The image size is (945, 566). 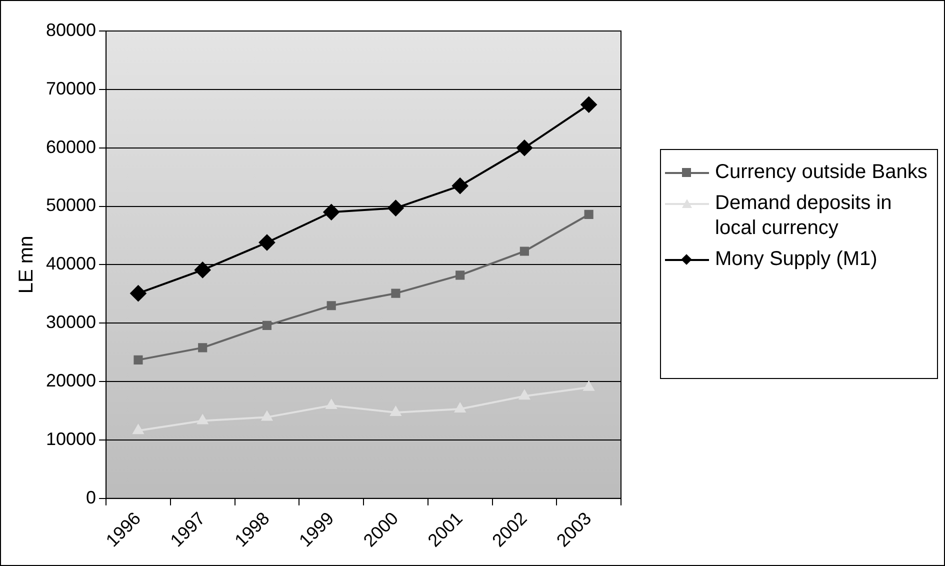 What do you see at coordinates (71, 146) in the screenshot?
I see `y-tick-label: 60000` at bounding box center [71, 146].